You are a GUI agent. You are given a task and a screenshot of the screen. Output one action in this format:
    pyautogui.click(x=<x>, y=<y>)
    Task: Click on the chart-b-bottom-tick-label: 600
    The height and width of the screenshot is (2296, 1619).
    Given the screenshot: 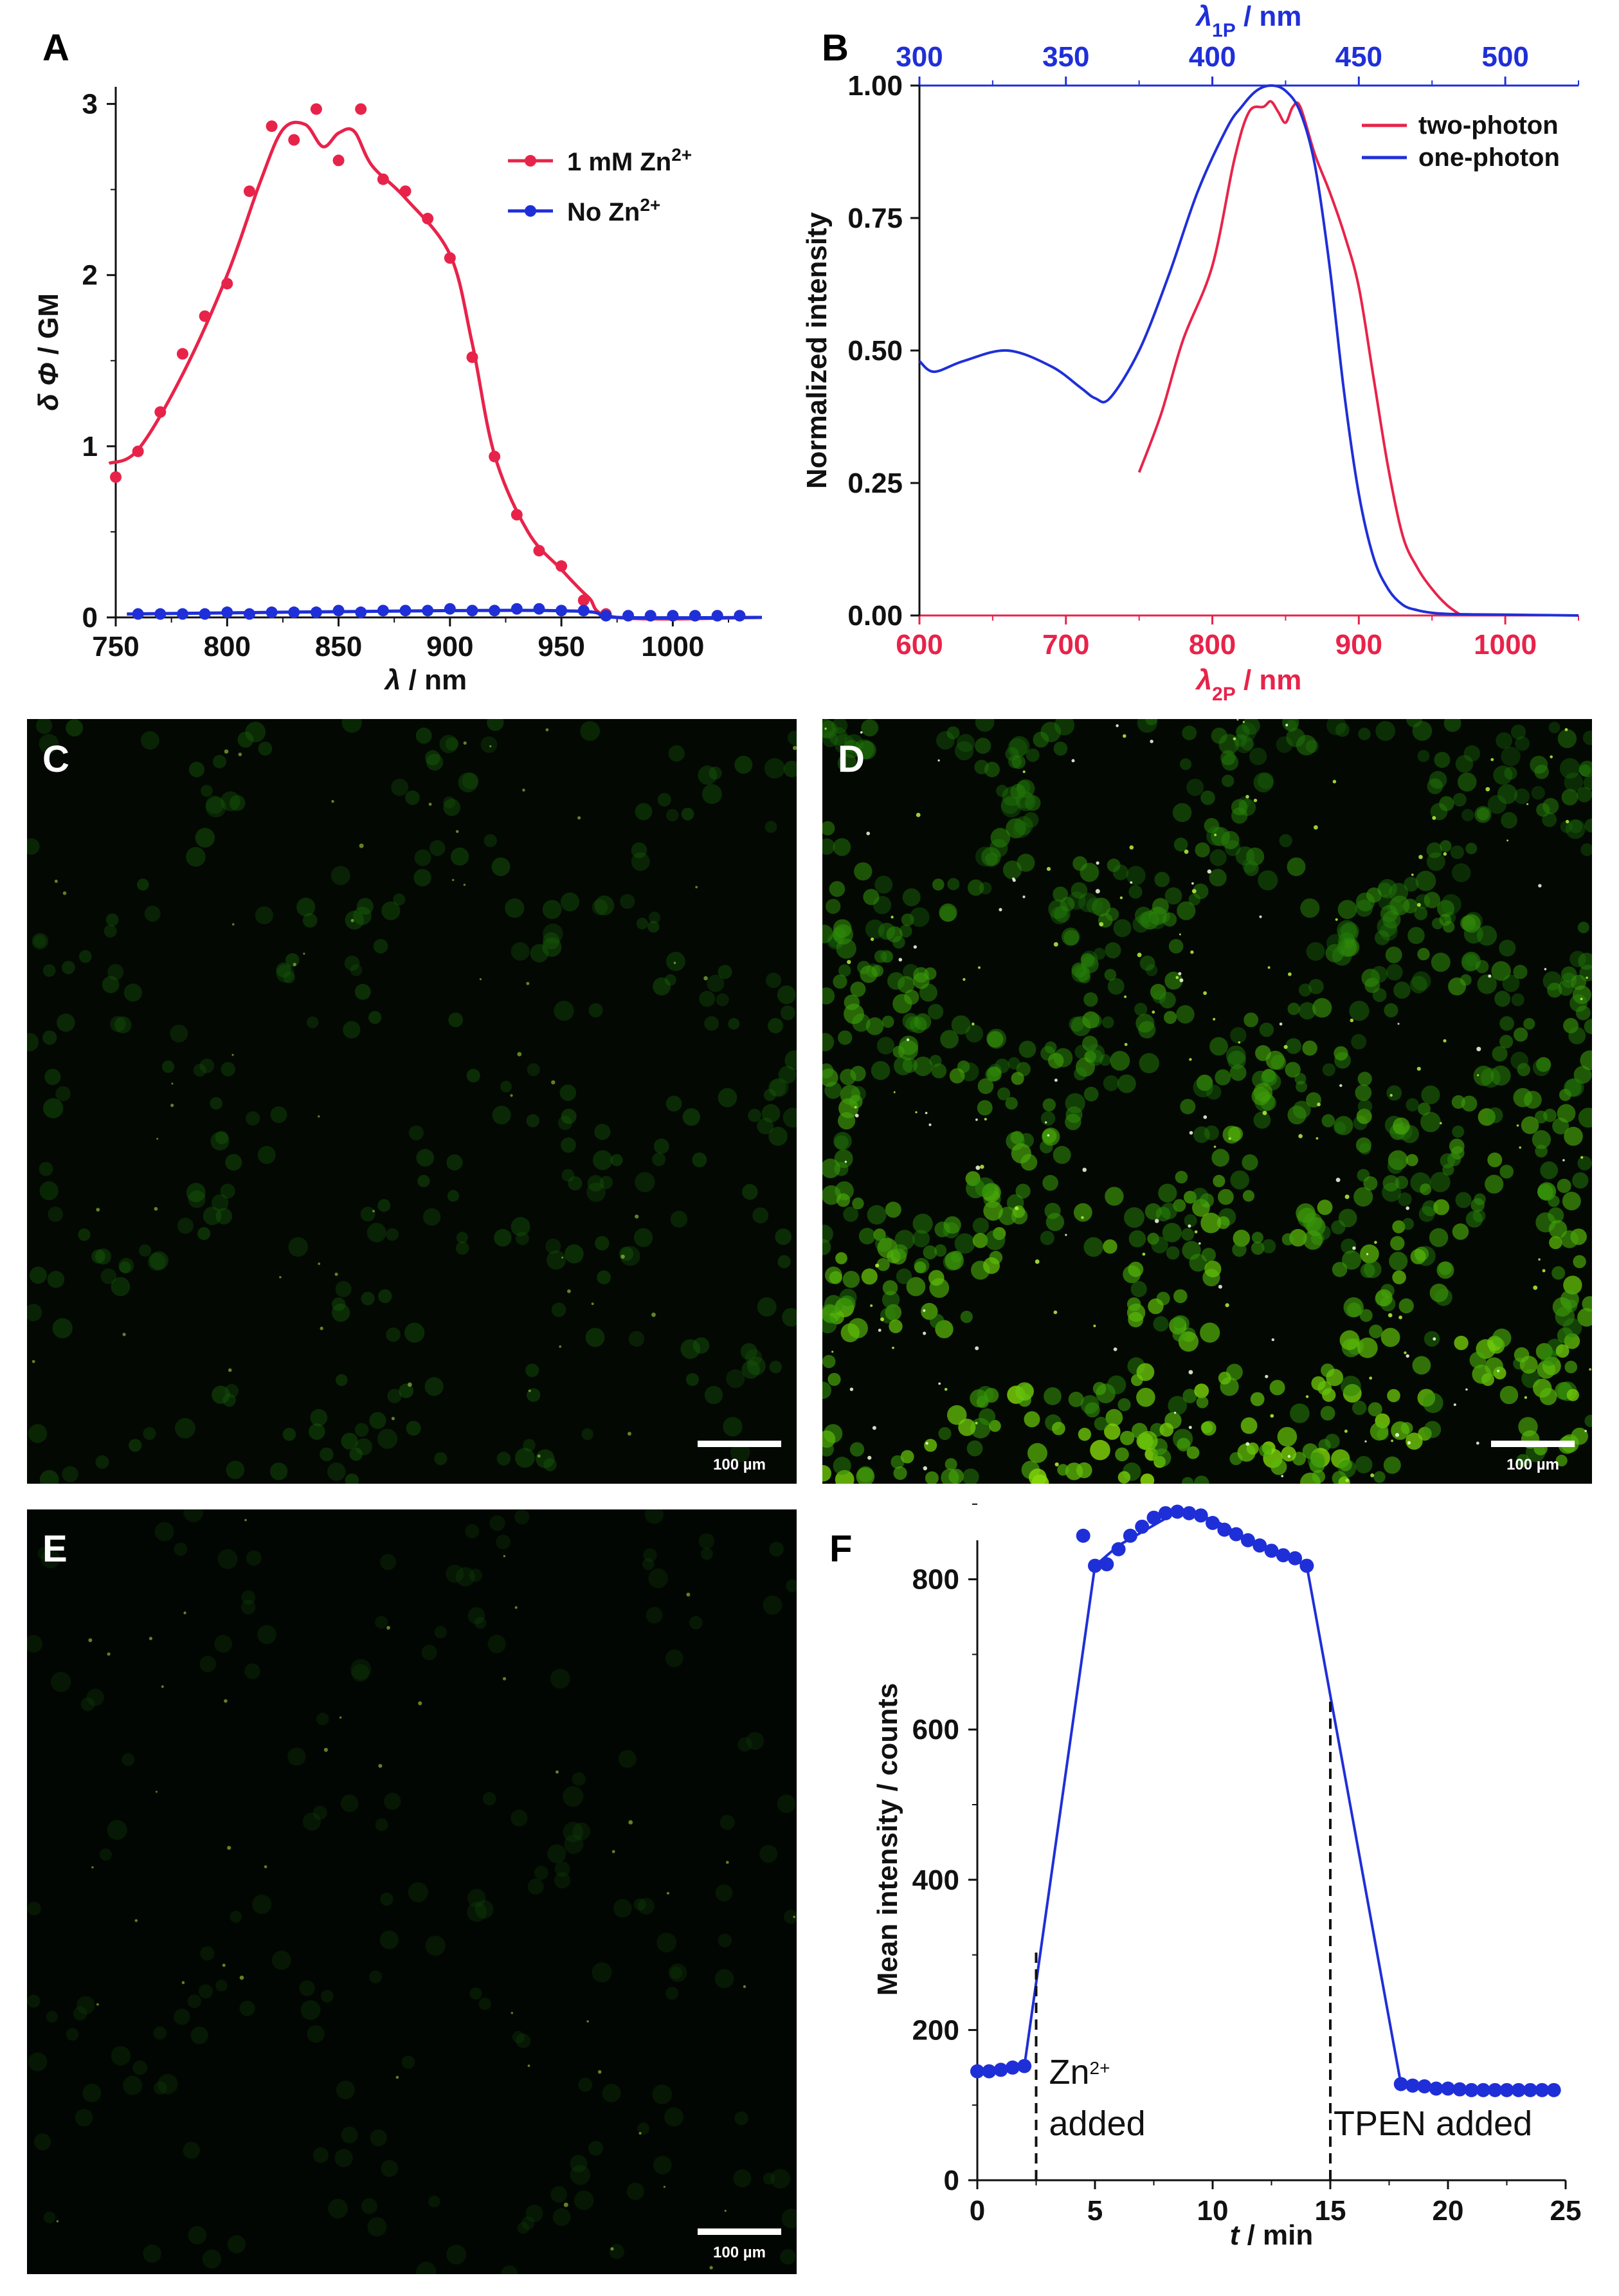 What is the action you would take?
    pyautogui.click(x=919, y=645)
    